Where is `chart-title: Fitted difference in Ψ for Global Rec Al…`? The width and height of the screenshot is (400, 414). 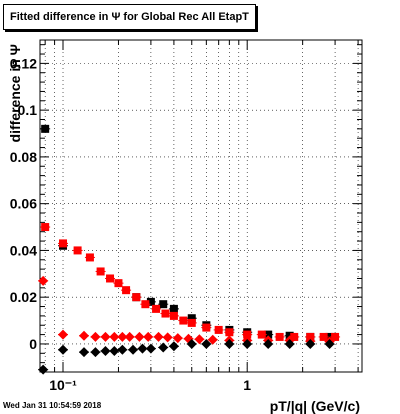 chart-title: Fitted difference in Ψ for Global Rec Al… is located at coordinates (129, 17).